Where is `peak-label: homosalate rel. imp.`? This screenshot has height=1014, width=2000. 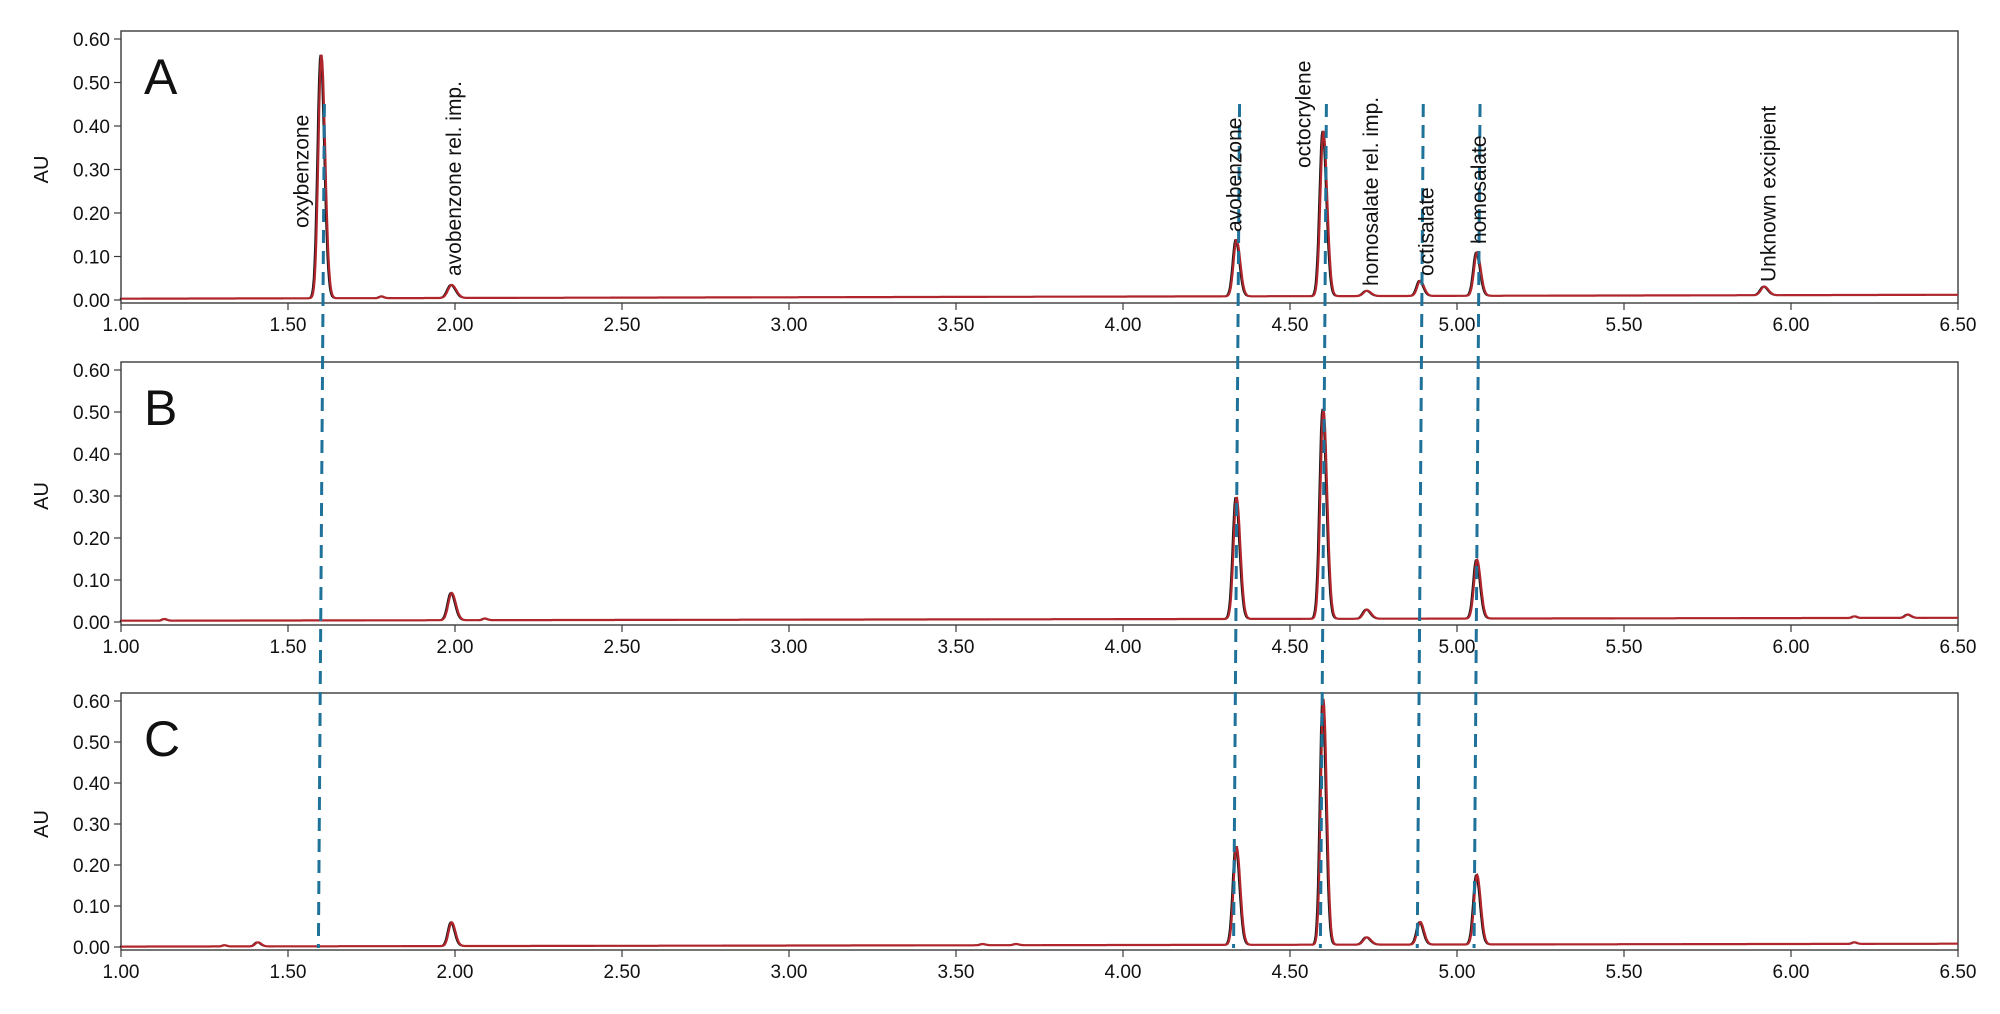
peak-label: homosalate rel. imp. is located at coordinates (1371, 191).